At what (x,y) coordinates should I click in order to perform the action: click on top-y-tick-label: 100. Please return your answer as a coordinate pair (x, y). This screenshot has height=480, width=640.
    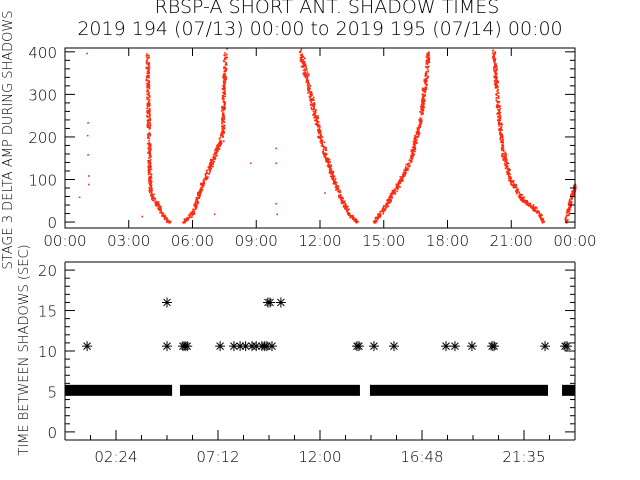
    Looking at the image, I should click on (42, 180).